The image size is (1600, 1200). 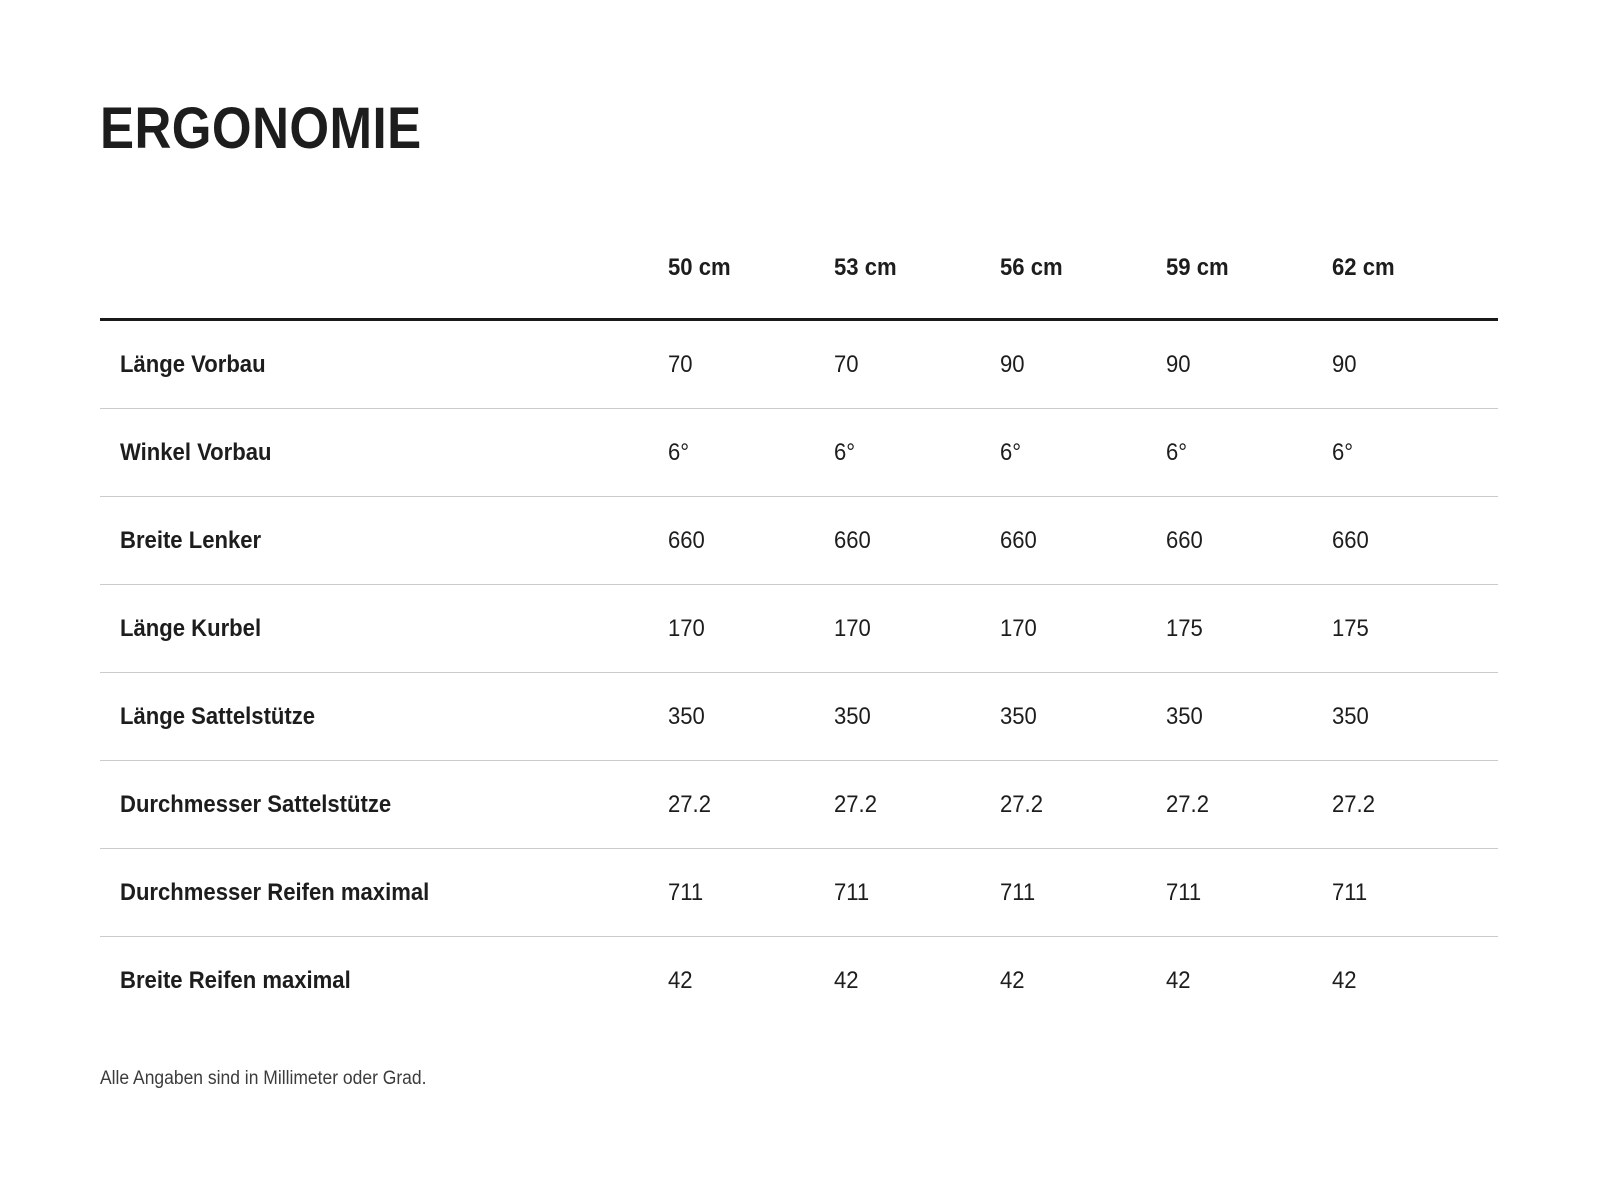 What do you see at coordinates (275, 892) in the screenshot?
I see `row-label-text: Durchmesser Reifen maximal` at bounding box center [275, 892].